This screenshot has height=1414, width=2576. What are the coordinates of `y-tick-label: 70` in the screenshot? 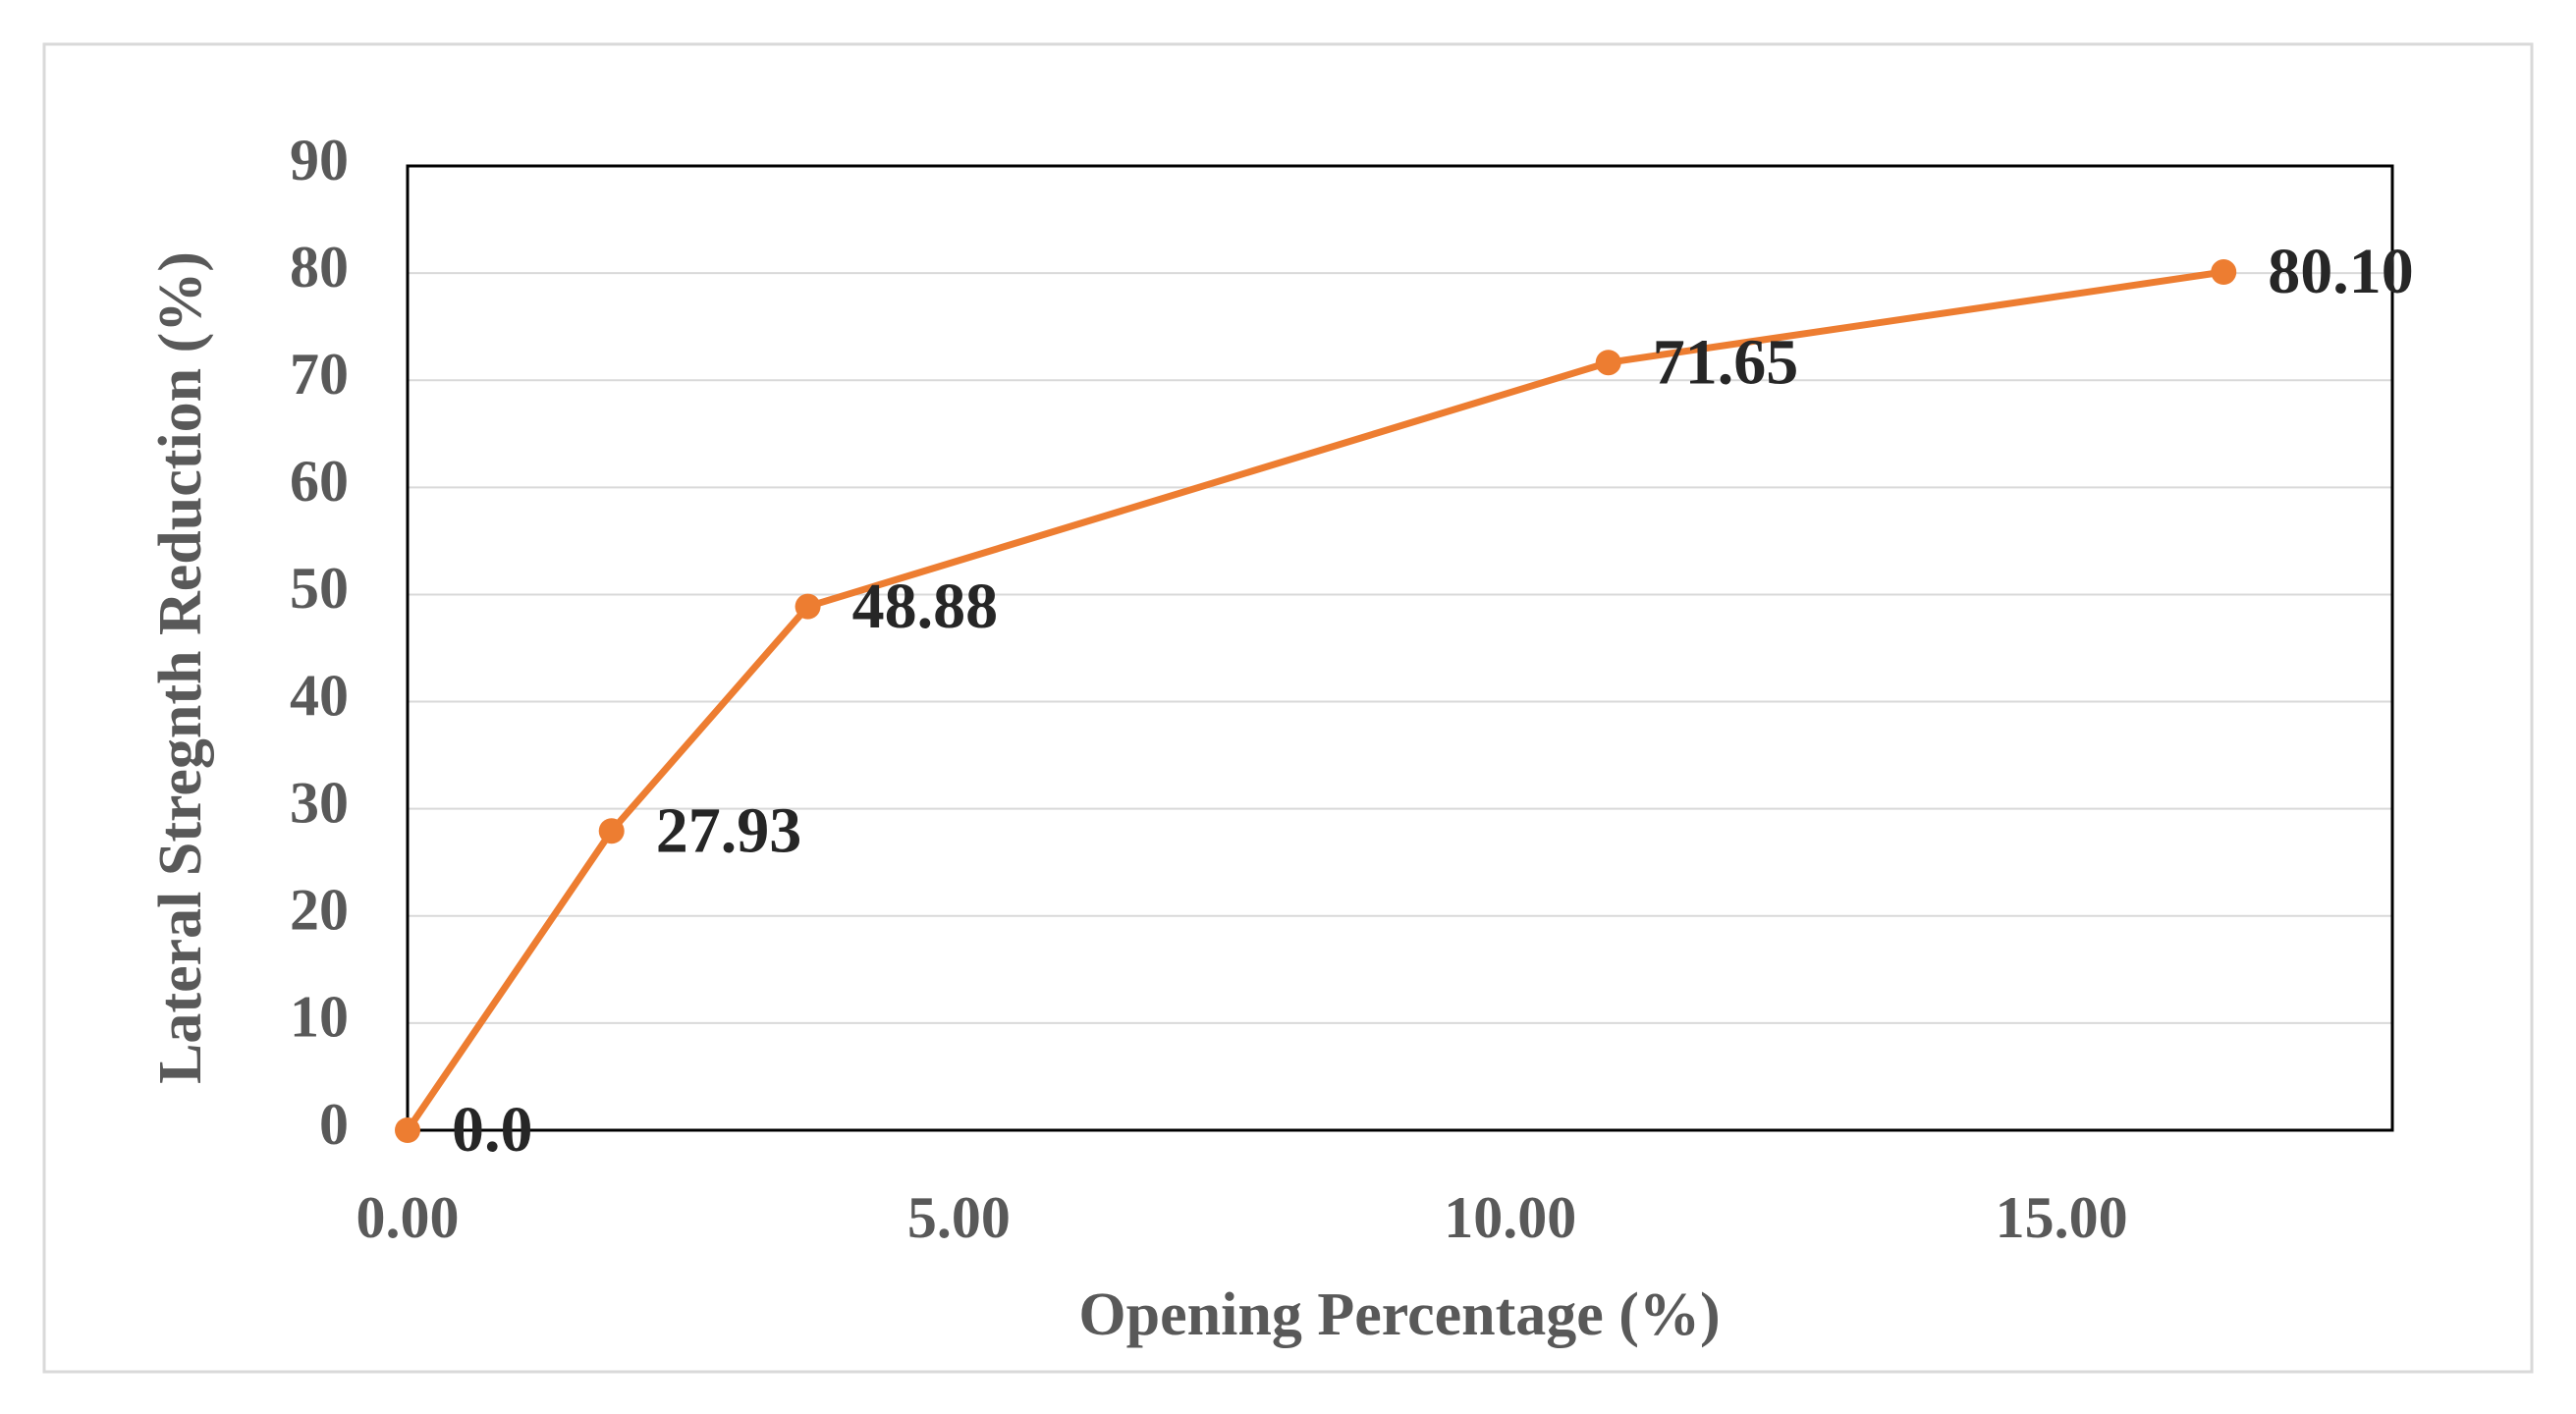 It's located at (319, 374).